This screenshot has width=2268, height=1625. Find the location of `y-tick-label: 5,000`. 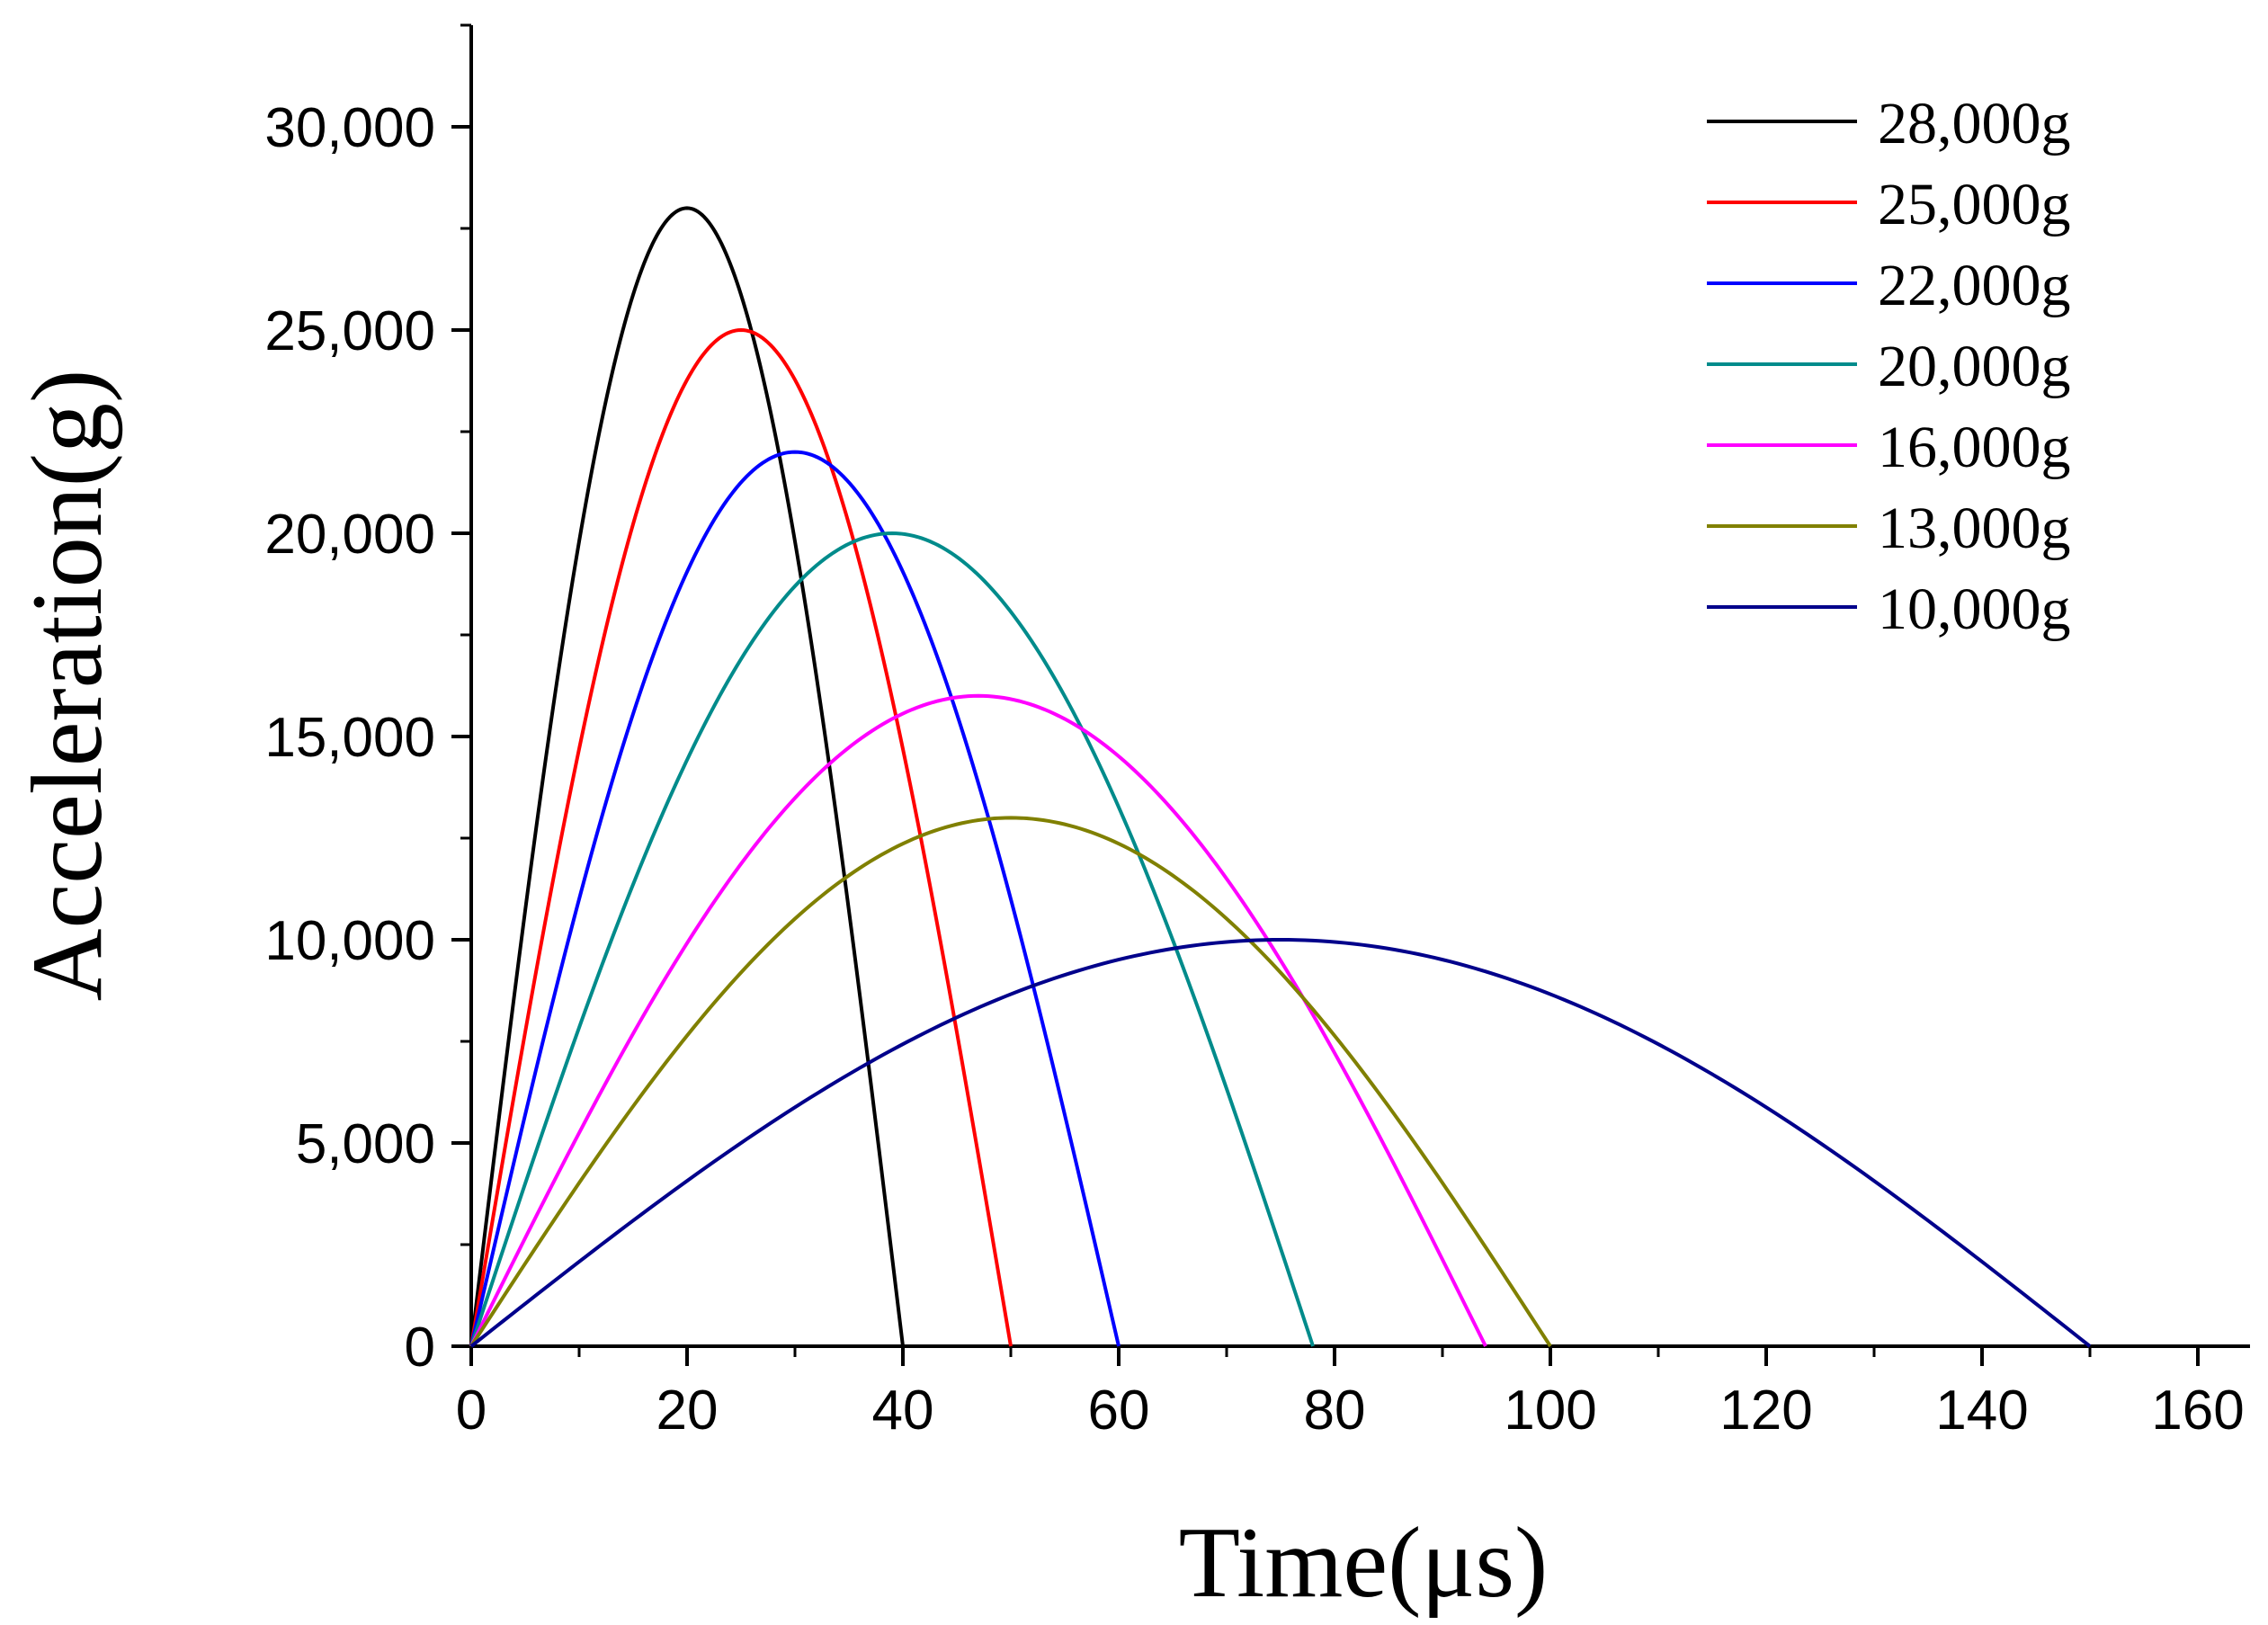

y-tick-label: 5,000 is located at coordinates (365, 1144).